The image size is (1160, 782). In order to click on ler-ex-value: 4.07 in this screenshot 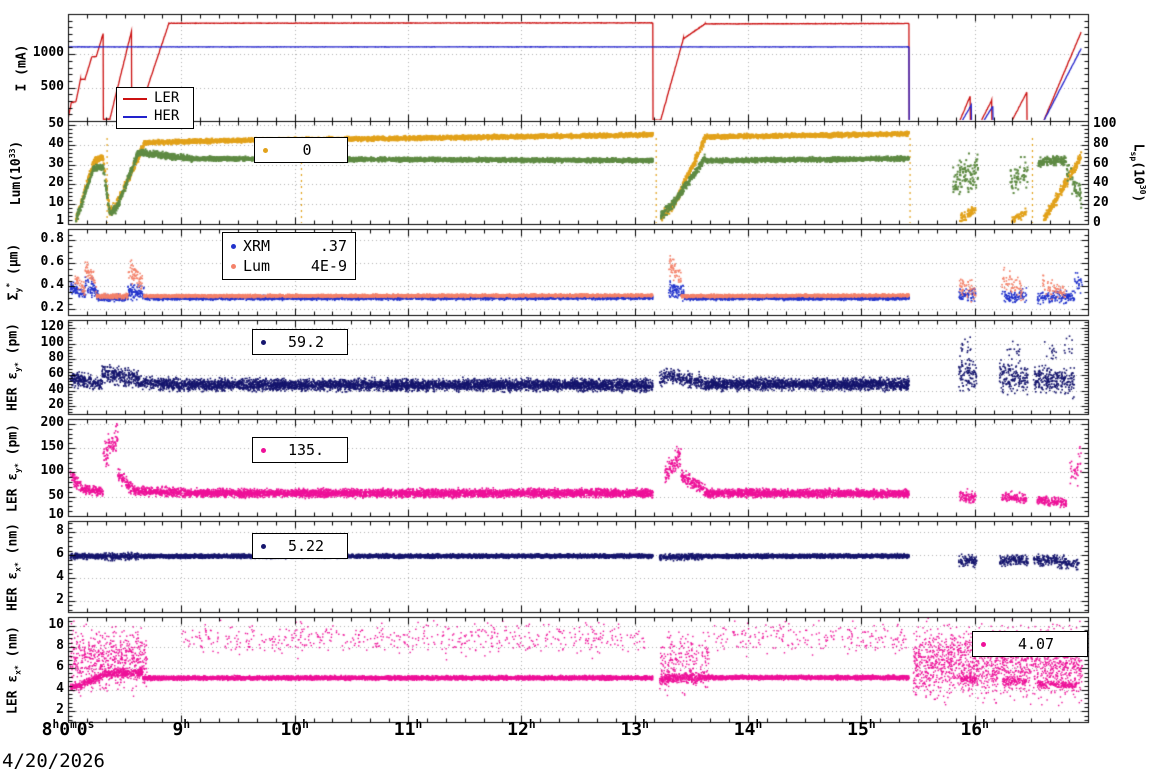, I will do `click(1036, 643)`.